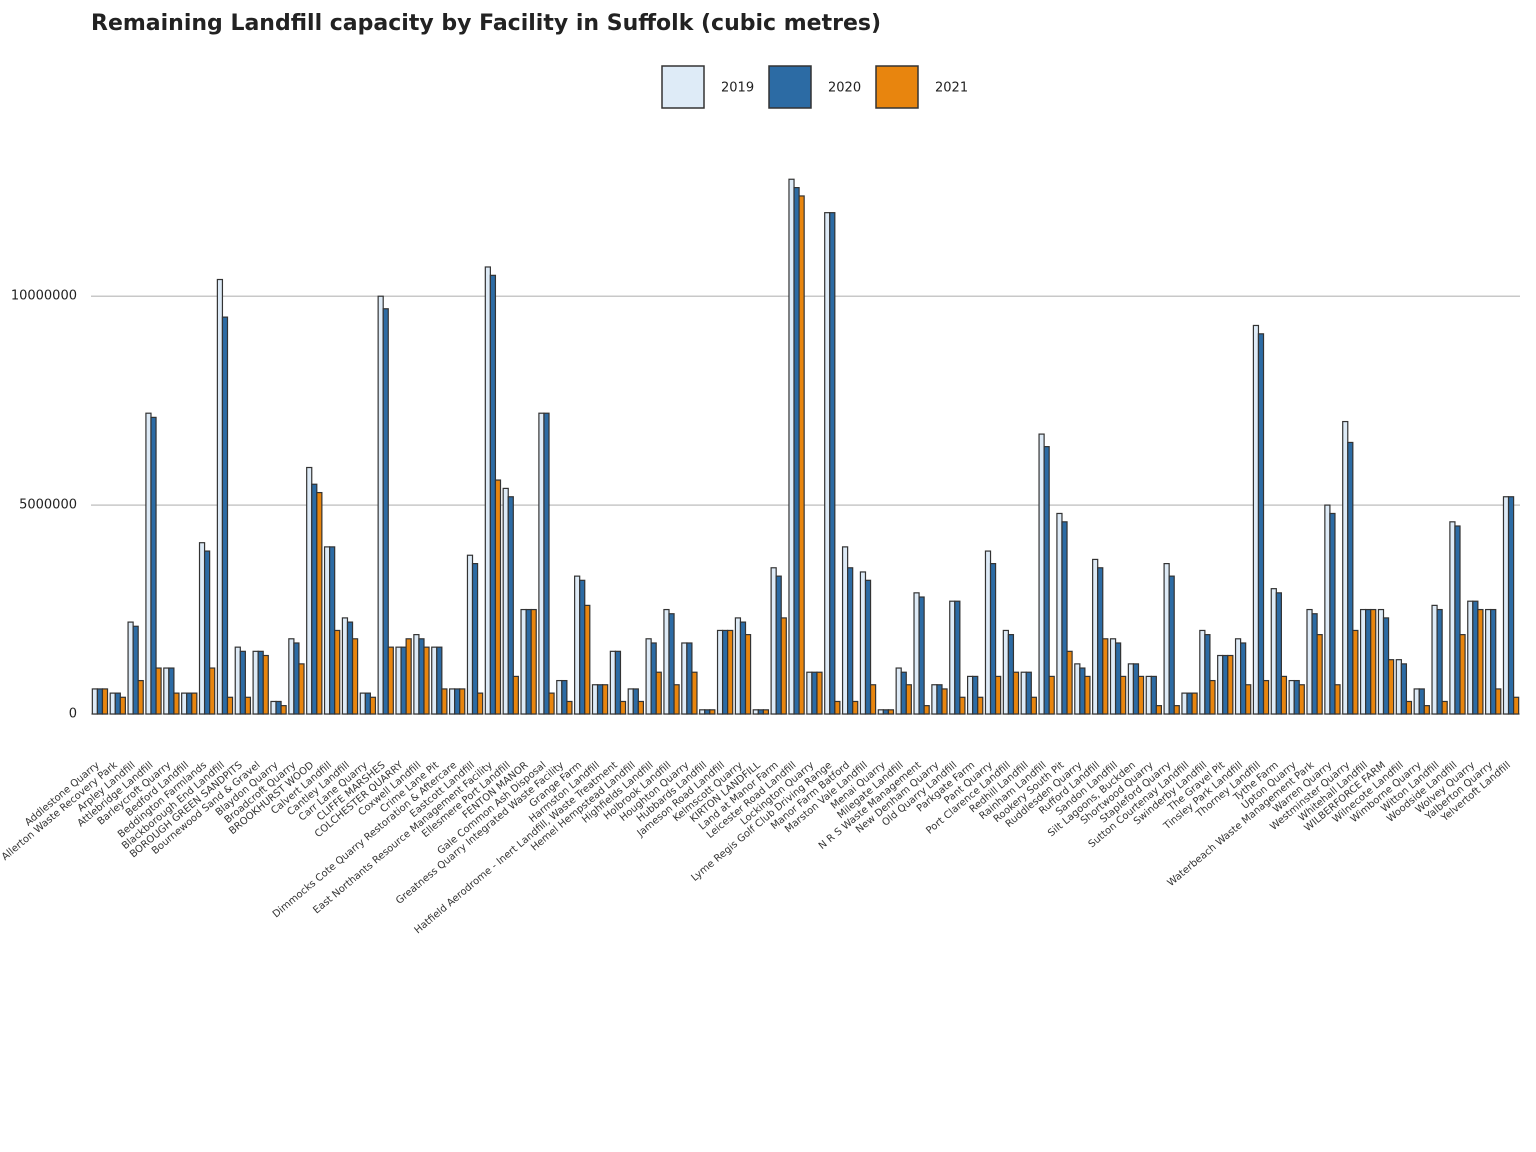 Image resolution: width=1536 pixels, height=1152 pixels. What do you see at coordinates (48, 505) in the screenshot?
I see `y-tick-label: 5000000` at bounding box center [48, 505].